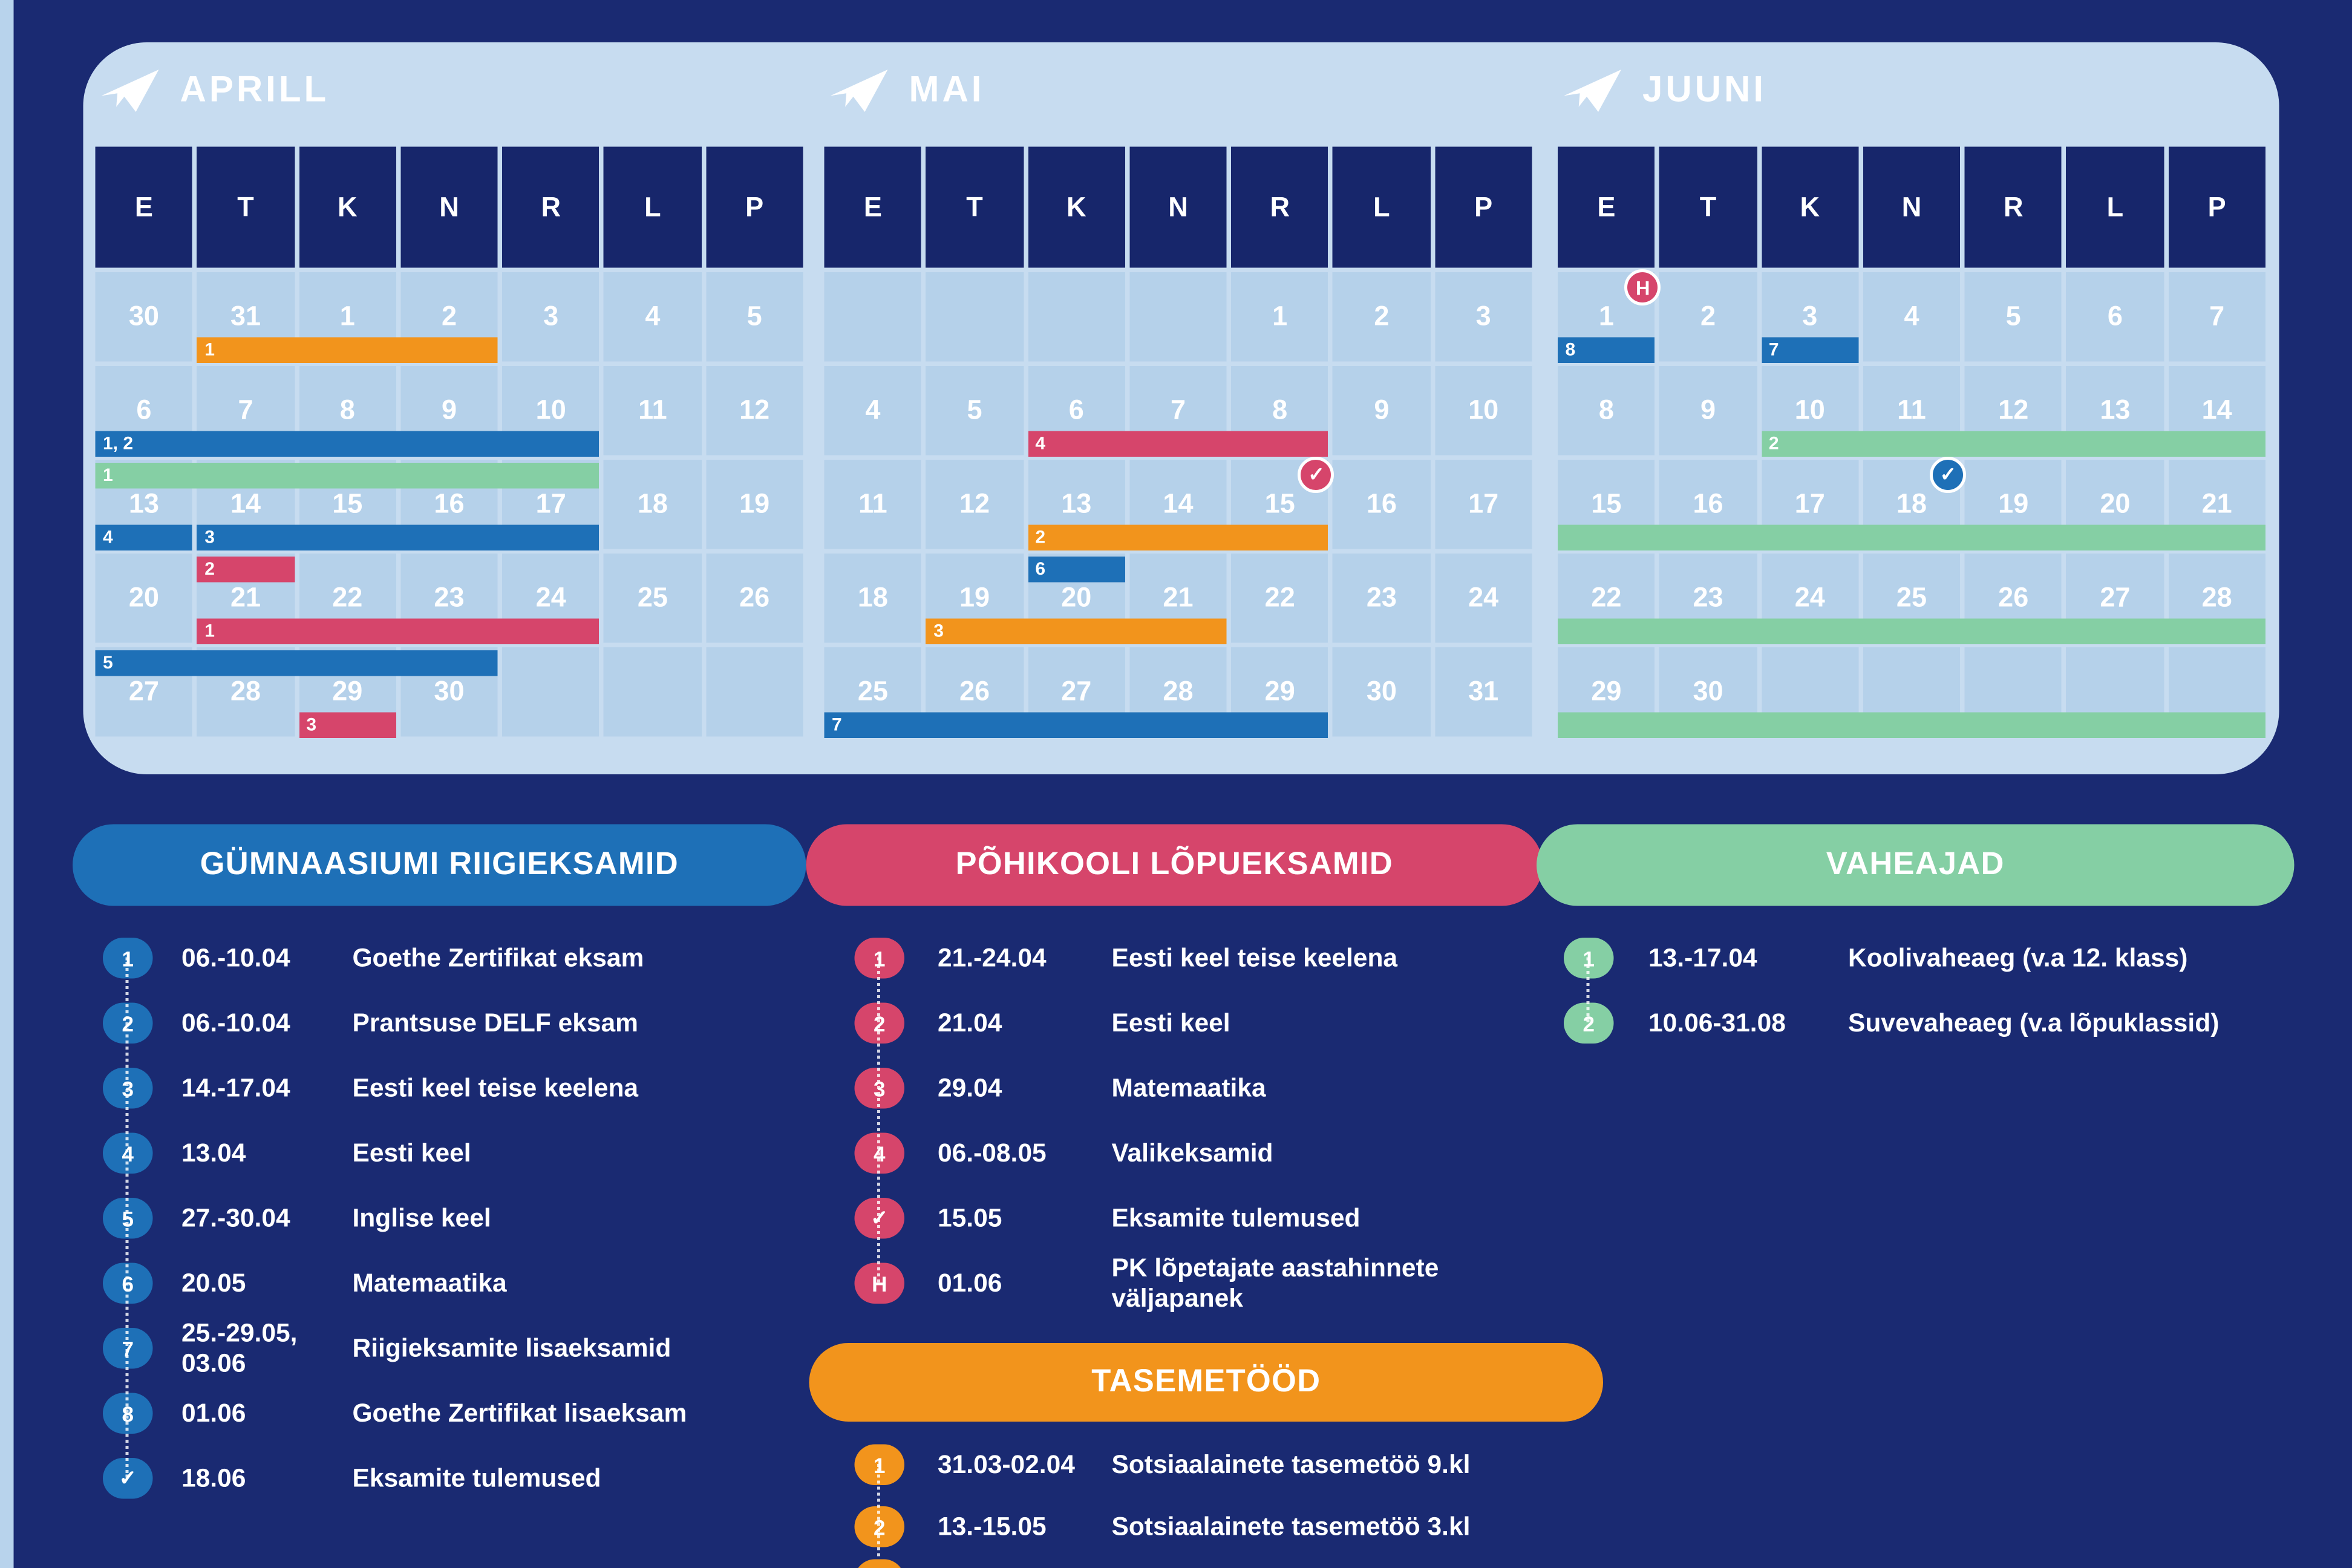  Describe the element at coordinates (947, 90) in the screenshot. I see `month-title: MAI` at that location.